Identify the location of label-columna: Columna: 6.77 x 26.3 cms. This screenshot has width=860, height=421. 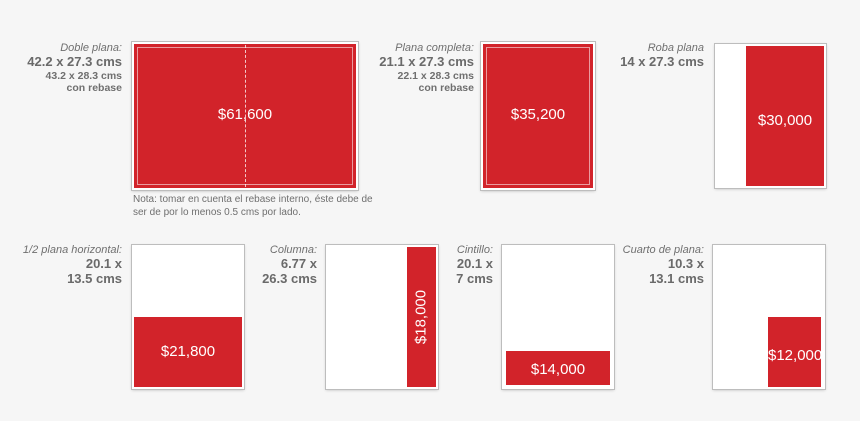
(289, 265).